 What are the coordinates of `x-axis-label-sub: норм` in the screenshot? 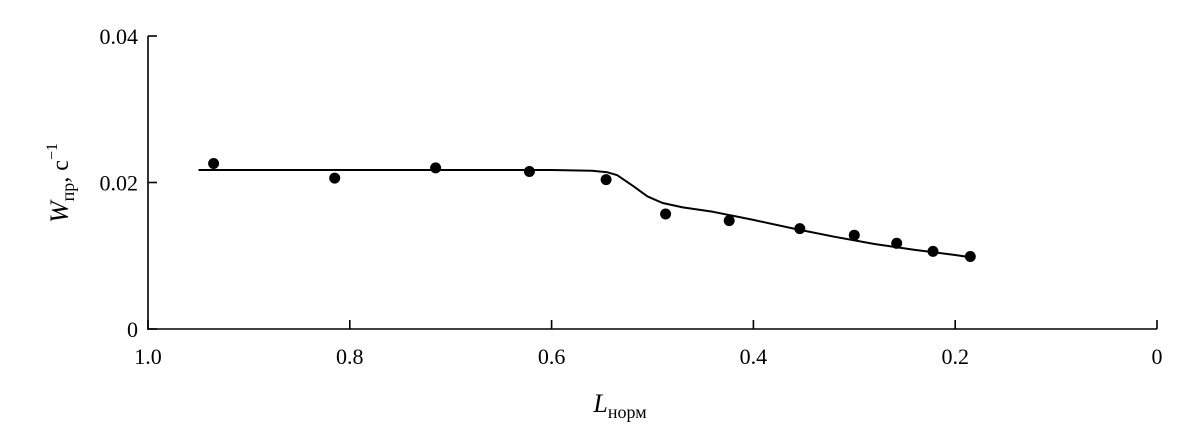 It's located at (627, 412).